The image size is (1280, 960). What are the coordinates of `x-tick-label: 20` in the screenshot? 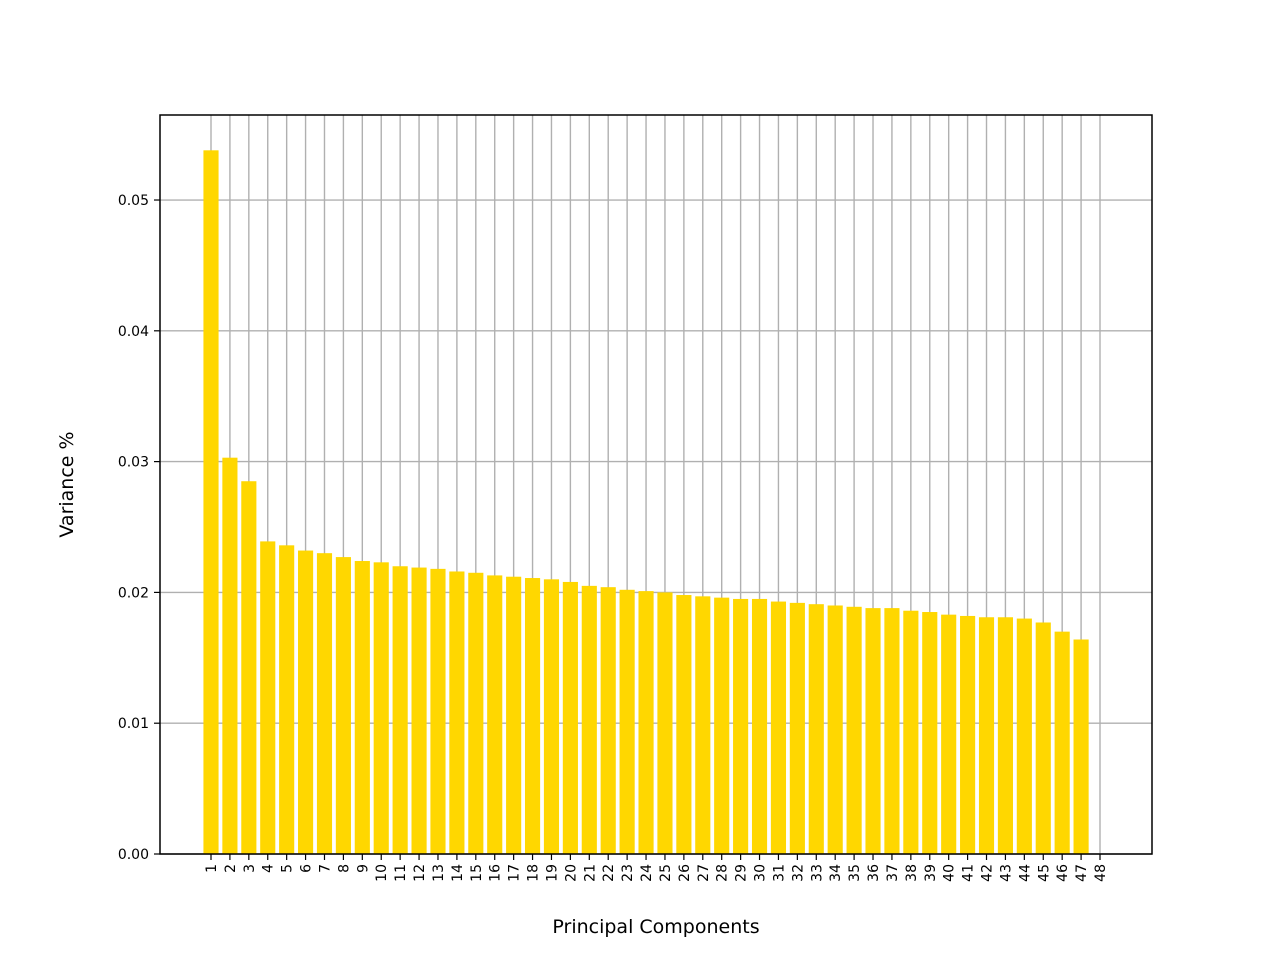 It's located at (571, 873).